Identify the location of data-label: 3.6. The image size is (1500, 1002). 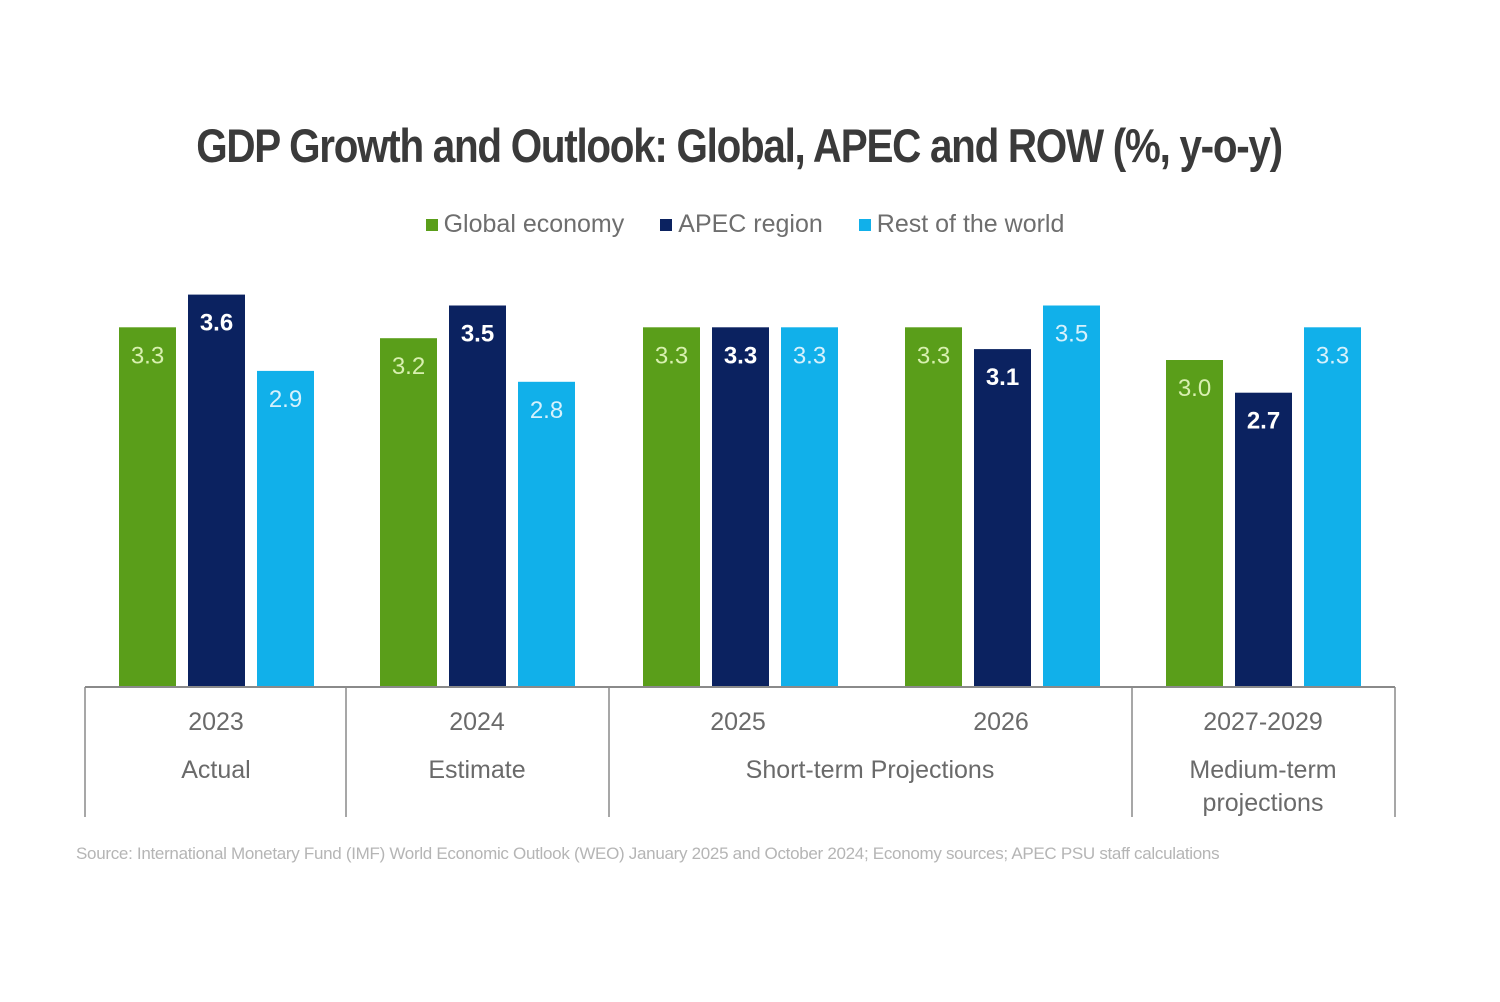
(216, 323).